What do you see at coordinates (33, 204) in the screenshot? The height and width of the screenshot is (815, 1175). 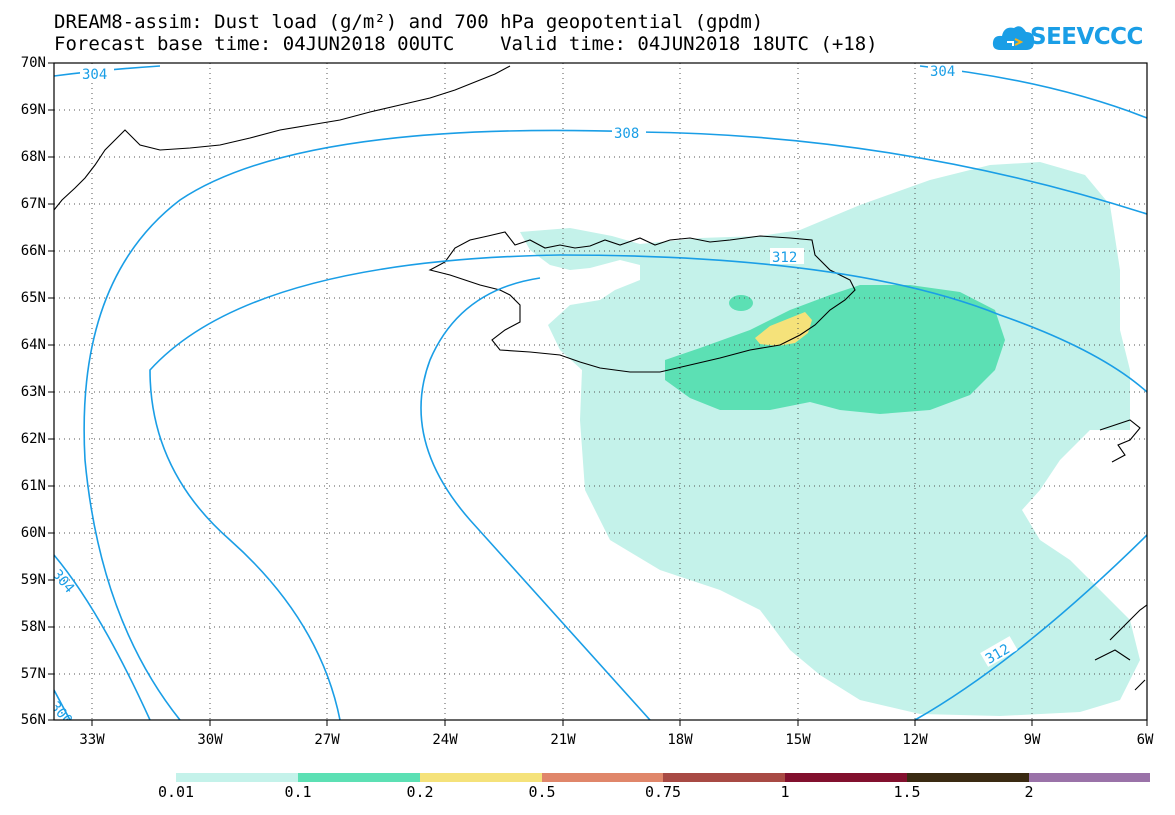 I see `lat-label: 67N` at bounding box center [33, 204].